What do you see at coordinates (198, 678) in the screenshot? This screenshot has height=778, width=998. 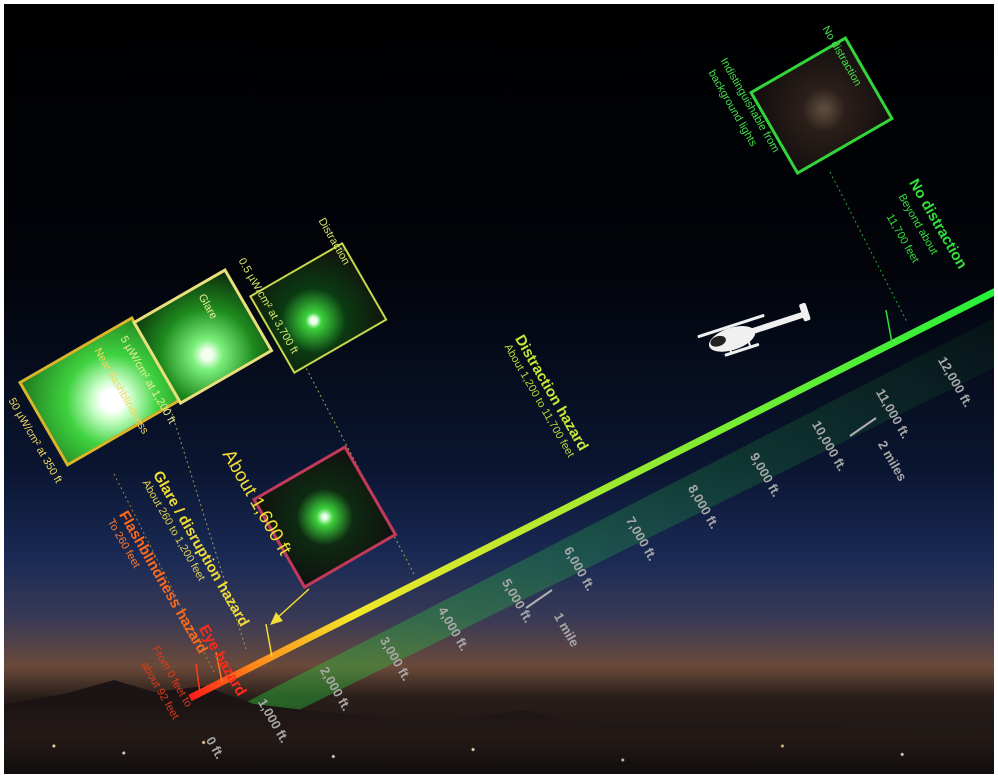 I see `eye-zone-tick` at bounding box center [198, 678].